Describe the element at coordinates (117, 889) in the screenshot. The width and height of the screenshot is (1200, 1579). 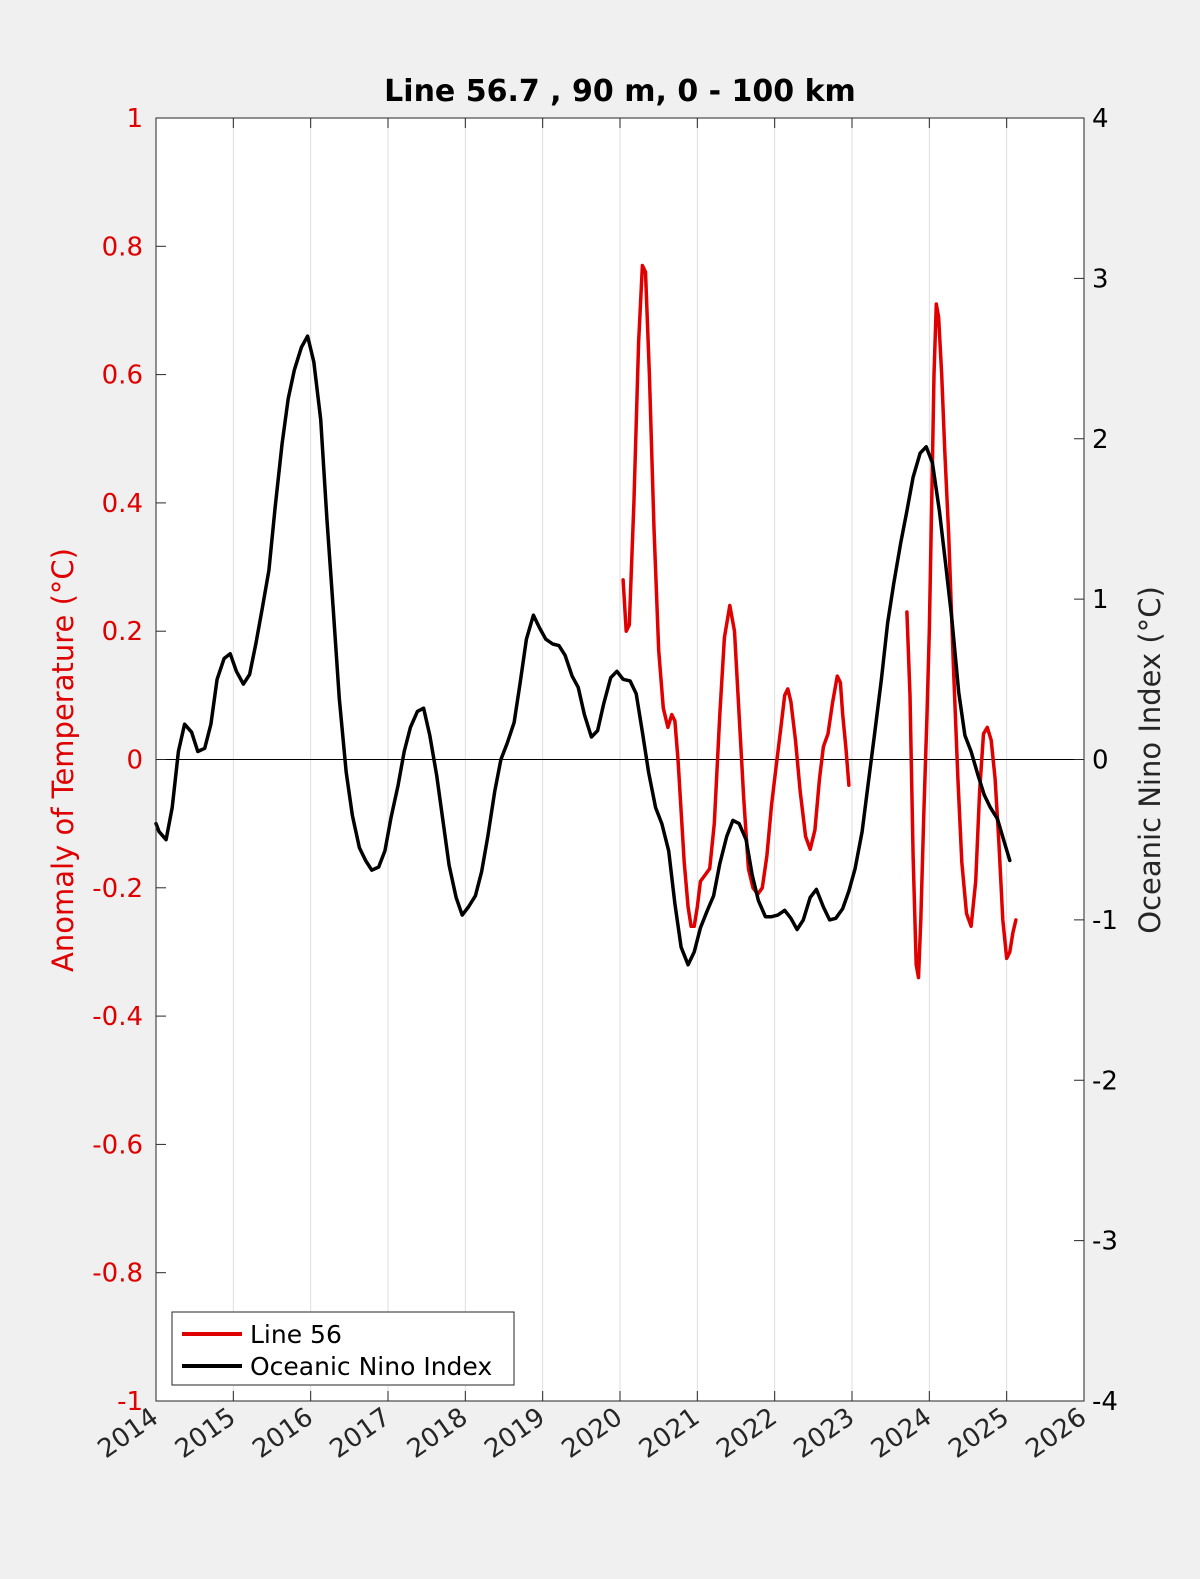
I see `left-tick-label: -0.2` at that location.